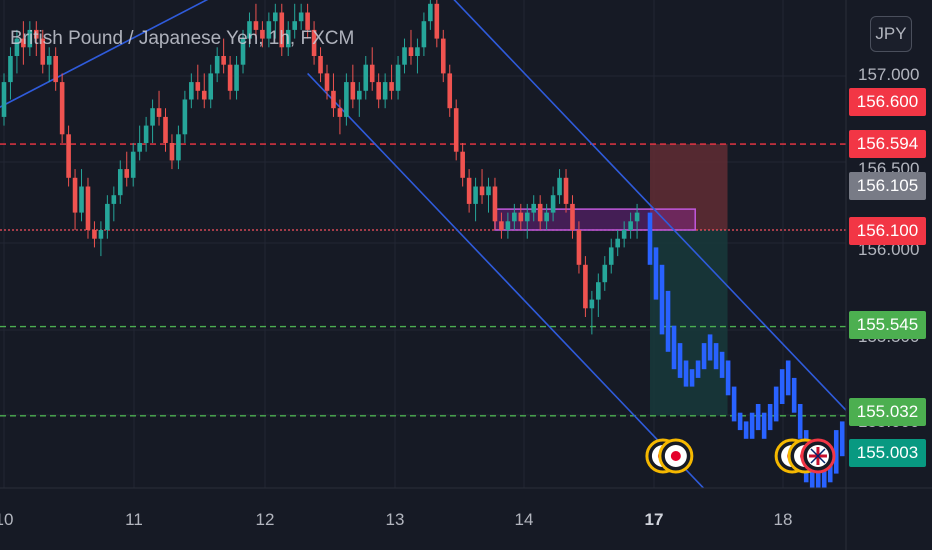 The image size is (932, 550). Describe the element at coordinates (395, 519) in the screenshot. I see `time-axis-tick: 13` at that location.